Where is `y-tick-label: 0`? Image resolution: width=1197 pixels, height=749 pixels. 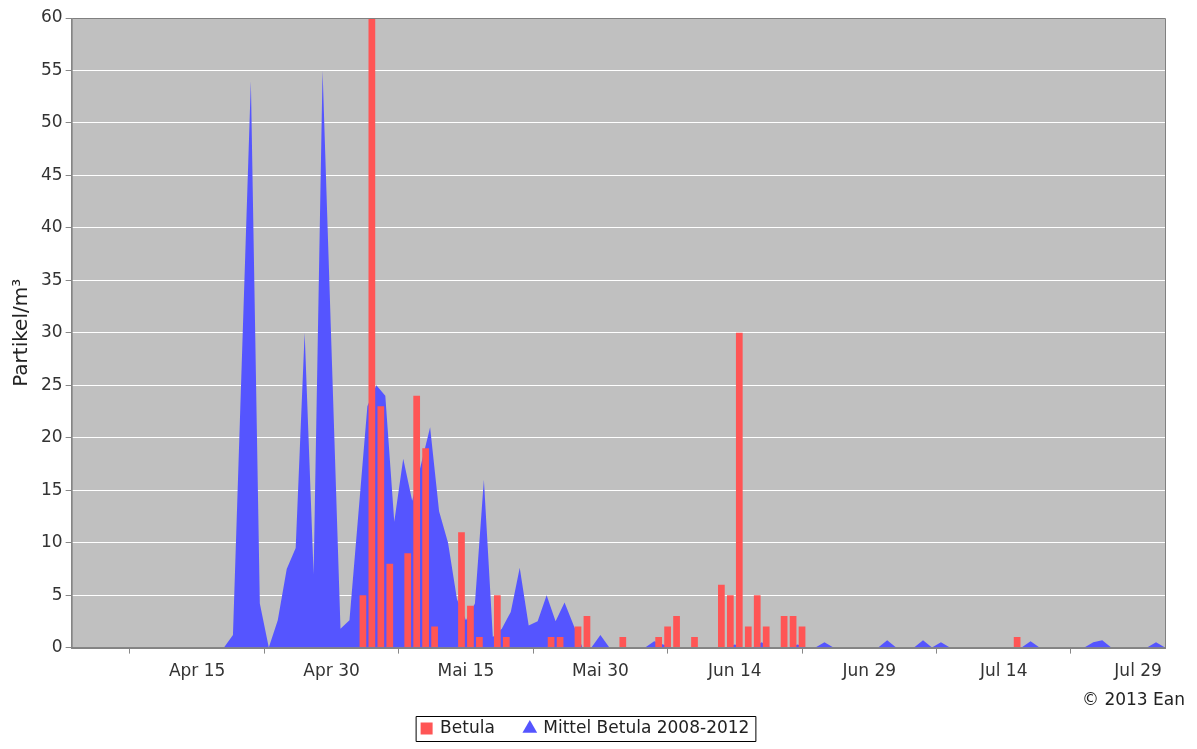 y-tick-label: 0 is located at coordinates (57, 646).